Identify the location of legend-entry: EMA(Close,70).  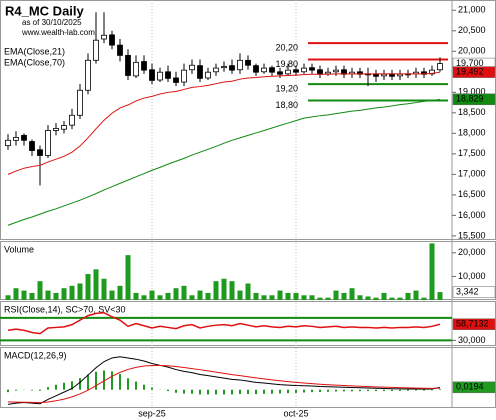
(34, 62).